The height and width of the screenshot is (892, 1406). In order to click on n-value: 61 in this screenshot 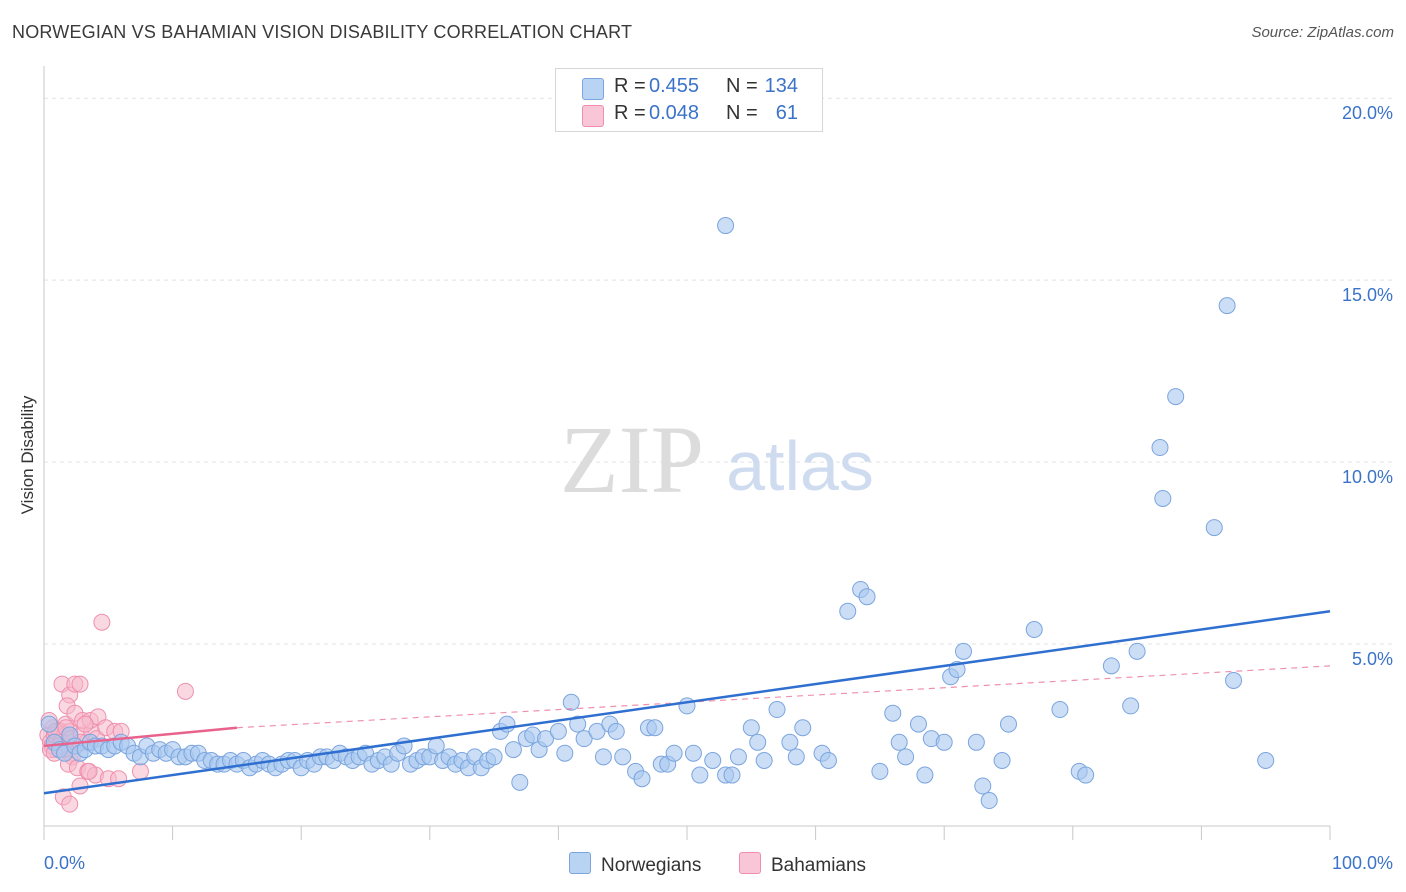, I will do `click(786, 113)`.